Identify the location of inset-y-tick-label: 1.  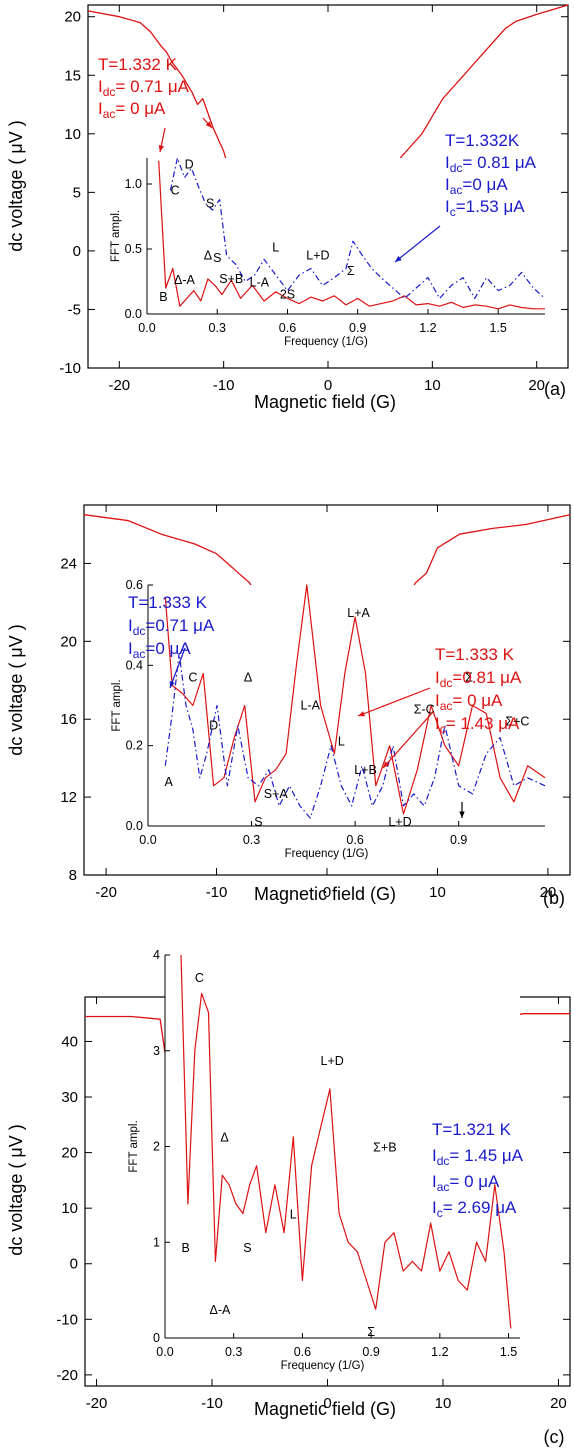
(156, 1242).